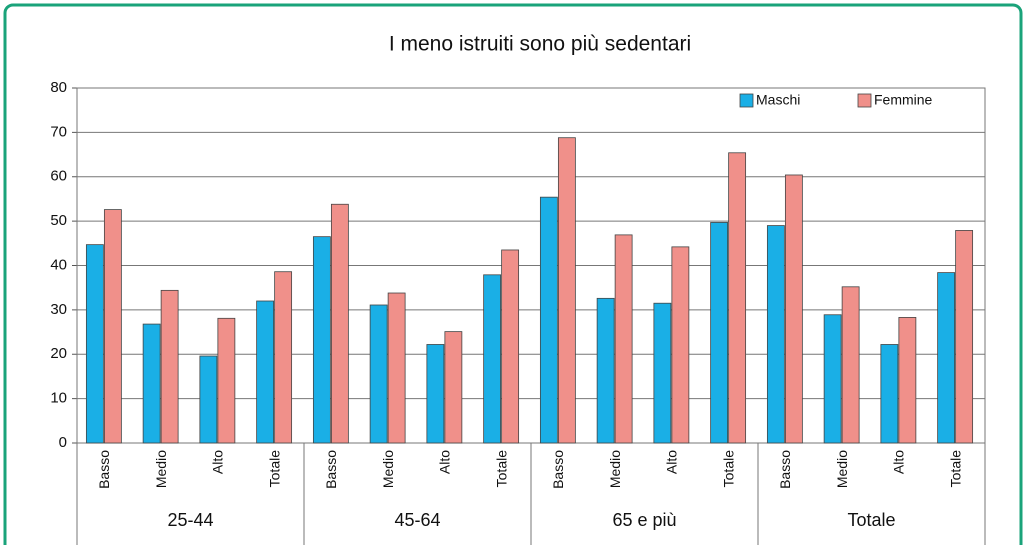 This screenshot has width=1026, height=545. What do you see at coordinates (644, 520) in the screenshot?
I see `group-label: 65 e più` at bounding box center [644, 520].